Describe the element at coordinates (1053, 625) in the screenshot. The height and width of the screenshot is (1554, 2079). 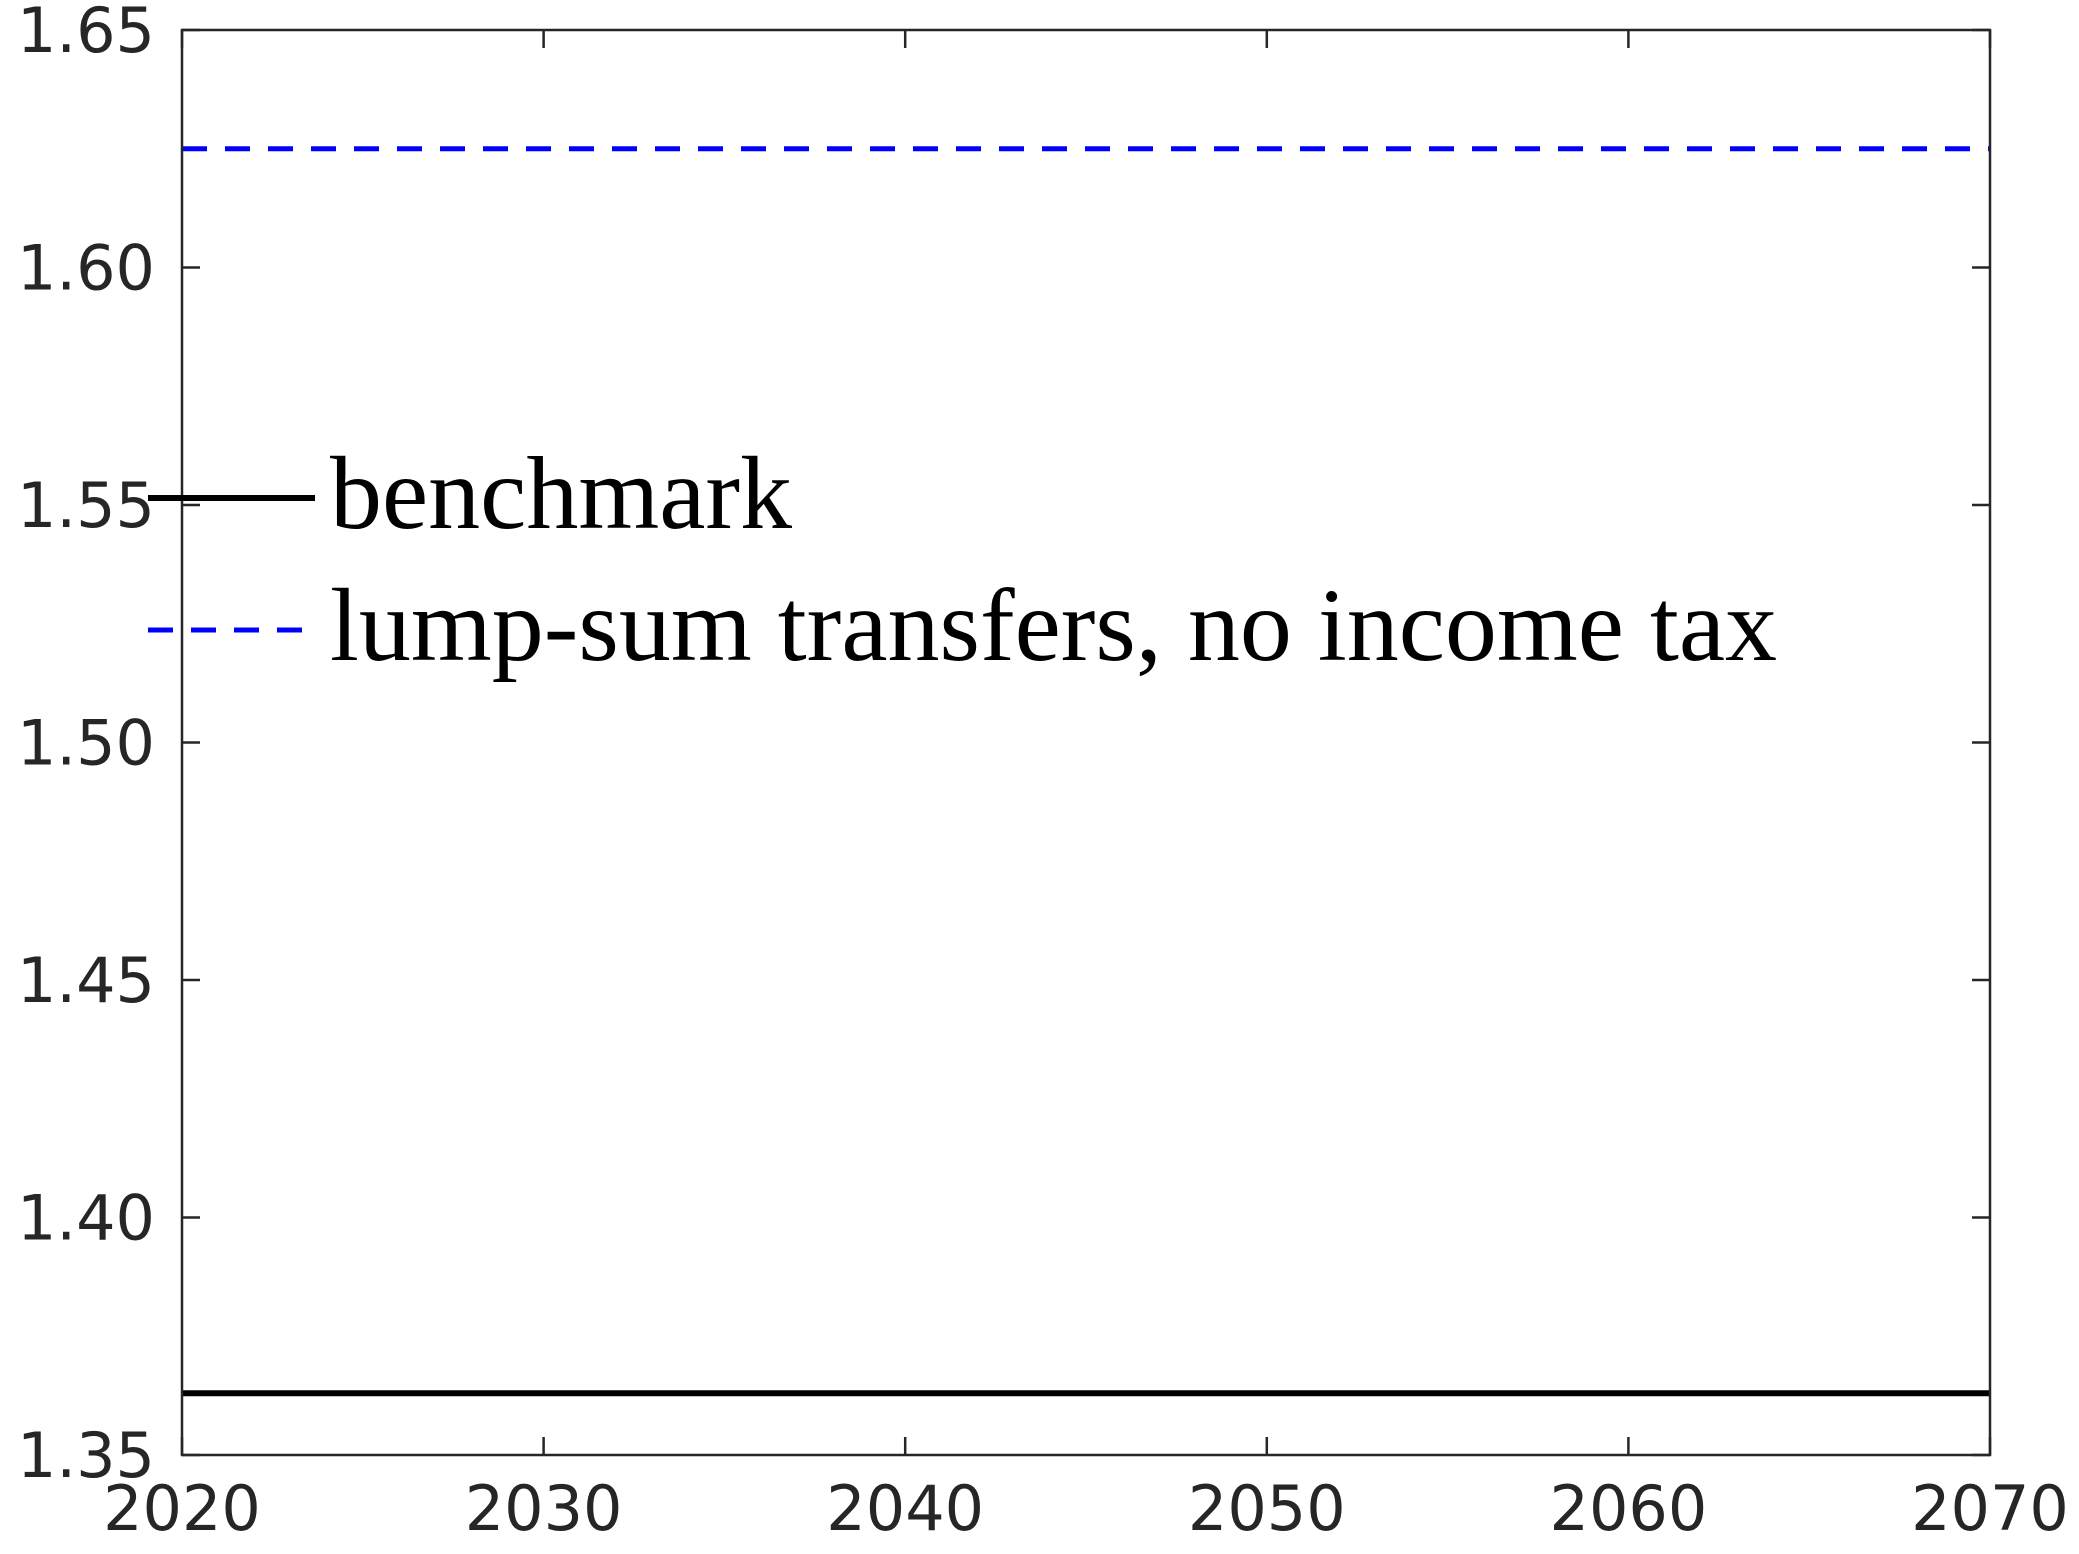
I see `legend-label-2: lump-sum transfers, no income tax` at that location.